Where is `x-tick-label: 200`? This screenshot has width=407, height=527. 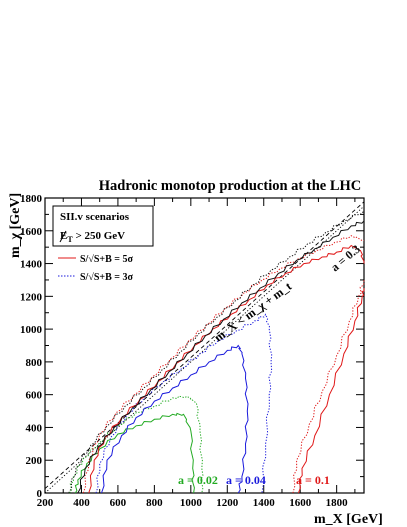 x-tick-label: 200 is located at coordinates (45, 503).